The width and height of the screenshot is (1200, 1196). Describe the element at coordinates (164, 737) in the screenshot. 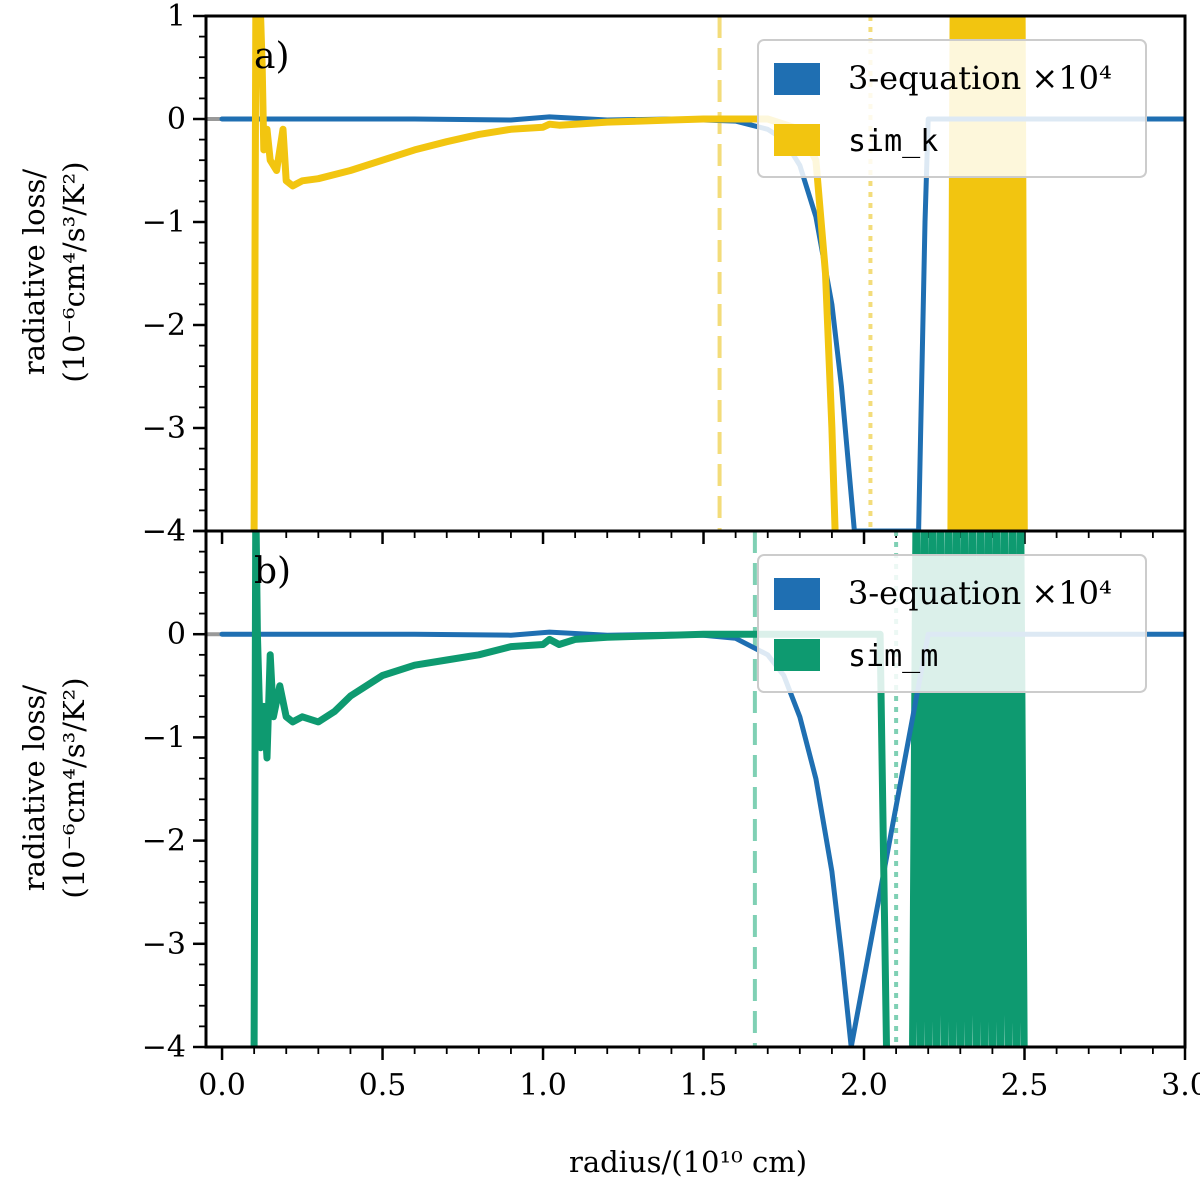

I see `panel-1-ytick-label-2: −1` at that location.